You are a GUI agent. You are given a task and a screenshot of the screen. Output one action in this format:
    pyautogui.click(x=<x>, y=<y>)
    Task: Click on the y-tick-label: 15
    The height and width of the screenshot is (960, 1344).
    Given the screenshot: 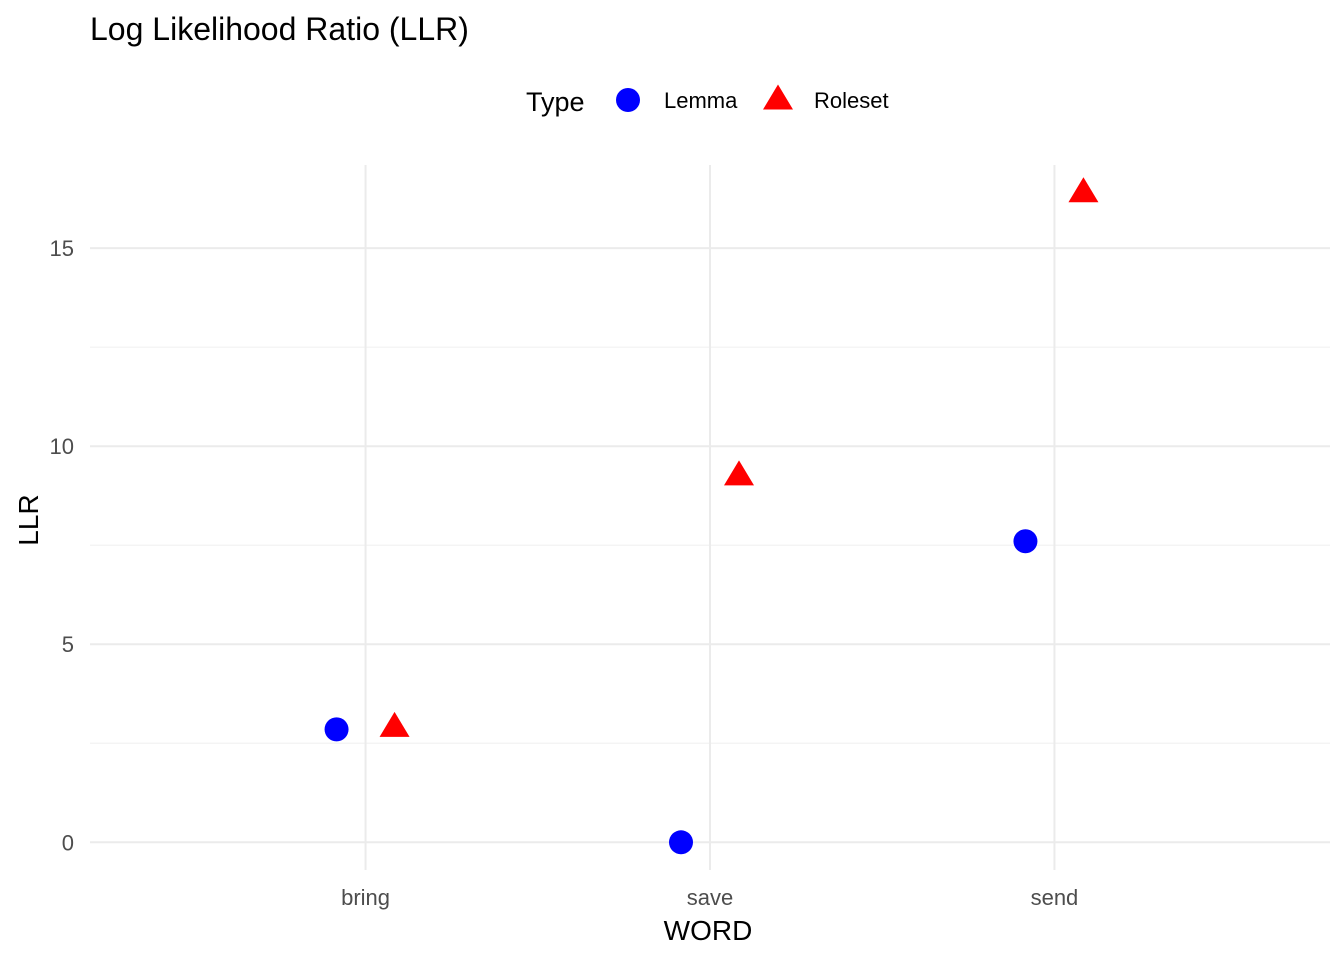 What is the action you would take?
    pyautogui.click(x=62, y=248)
    